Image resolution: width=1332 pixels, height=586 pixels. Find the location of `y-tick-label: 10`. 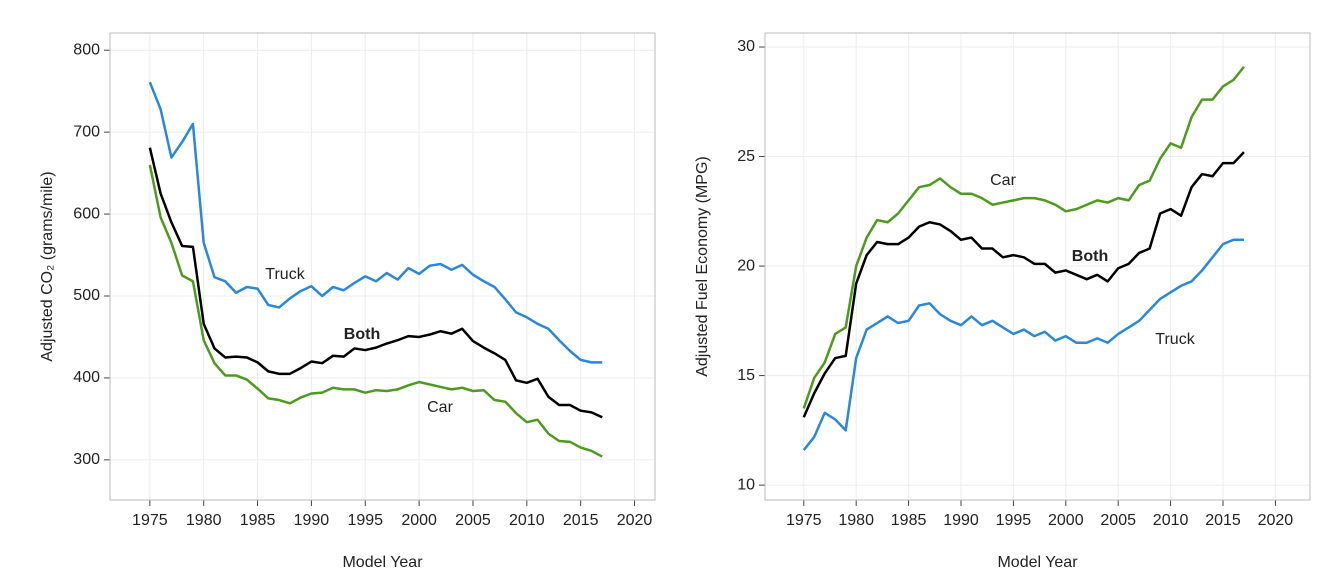

y-tick-label: 10 is located at coordinates (746, 484).